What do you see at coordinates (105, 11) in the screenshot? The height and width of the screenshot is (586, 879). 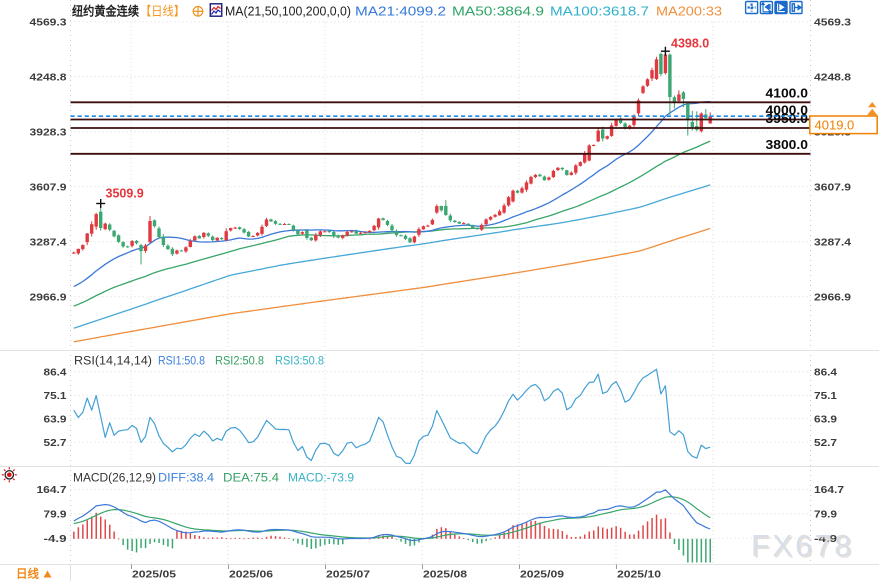 I see `svg-text: 纽约黄金连续` at bounding box center [105, 11].